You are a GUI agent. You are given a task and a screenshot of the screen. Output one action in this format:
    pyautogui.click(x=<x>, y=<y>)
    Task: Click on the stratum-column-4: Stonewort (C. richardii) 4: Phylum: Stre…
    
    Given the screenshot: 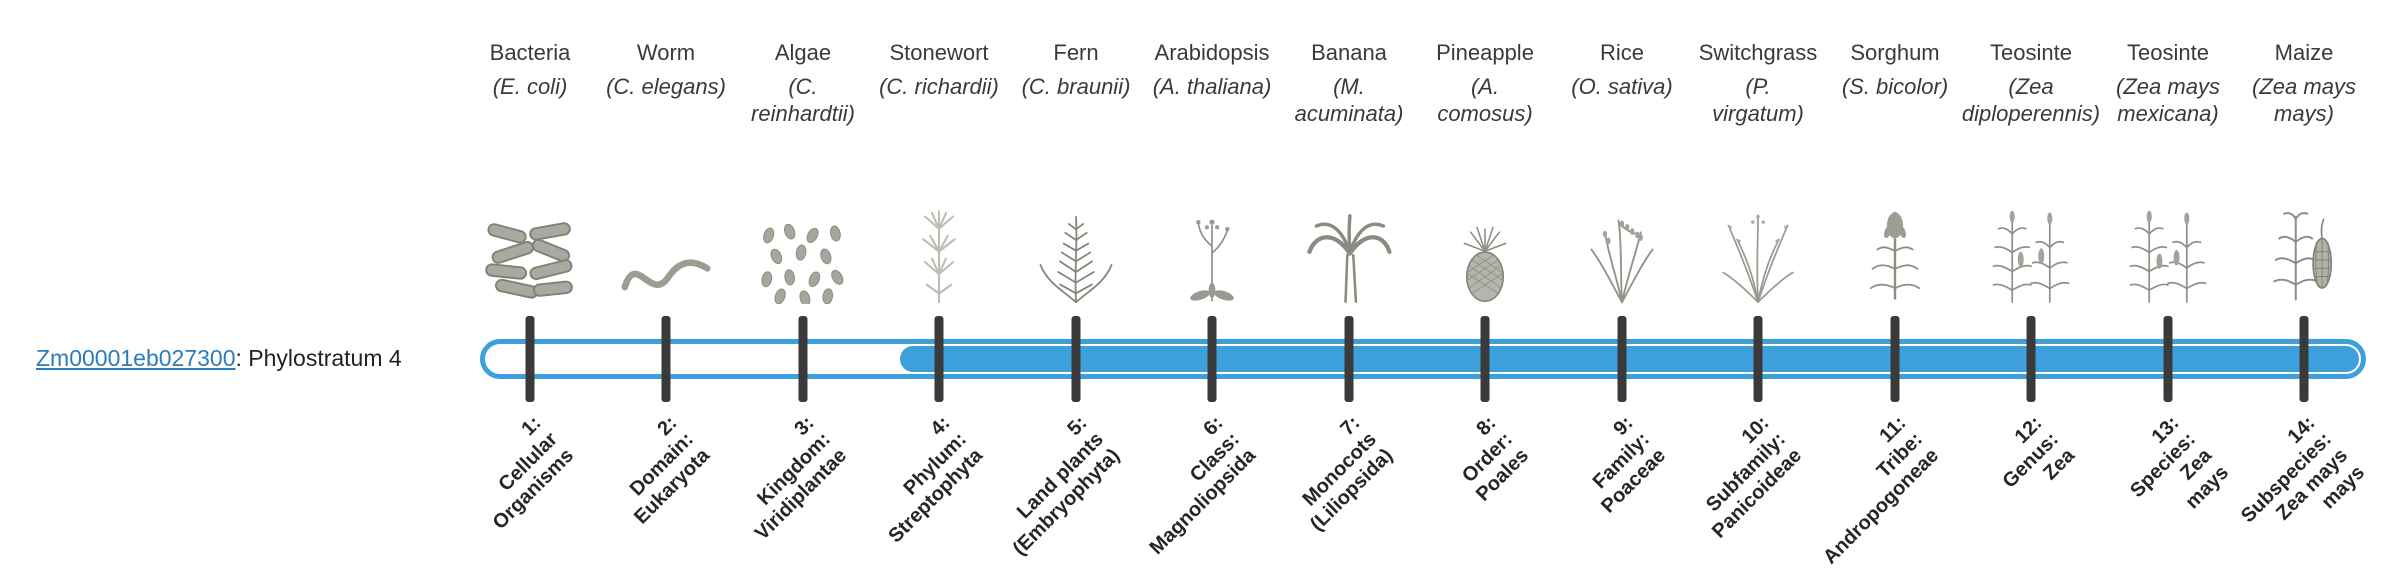 What is the action you would take?
    pyautogui.click(x=939, y=305)
    